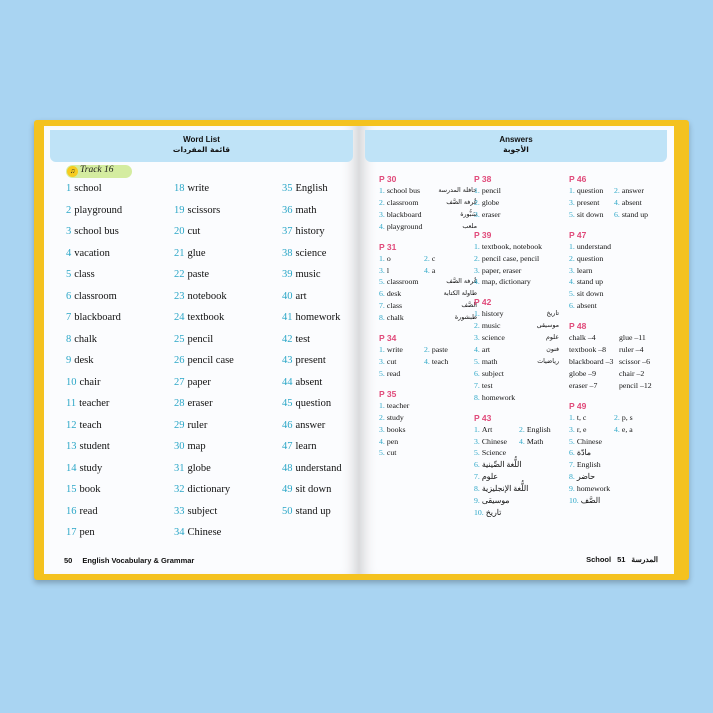 The height and width of the screenshot is (713, 713). What do you see at coordinates (94, 254) in the screenshot?
I see `word-item: 4 vacation` at bounding box center [94, 254].